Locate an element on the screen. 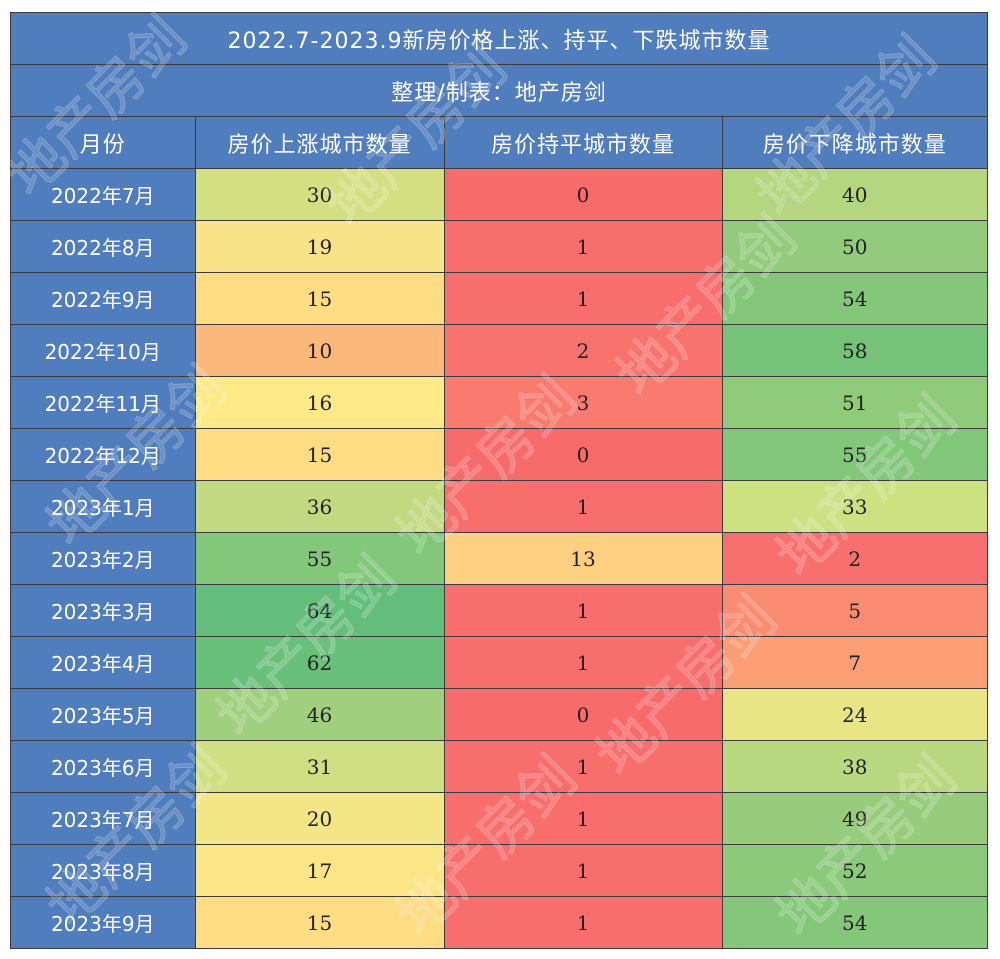 The image size is (1000, 959). table-row: 2022年10月 10 2 58 is located at coordinates (499, 350).